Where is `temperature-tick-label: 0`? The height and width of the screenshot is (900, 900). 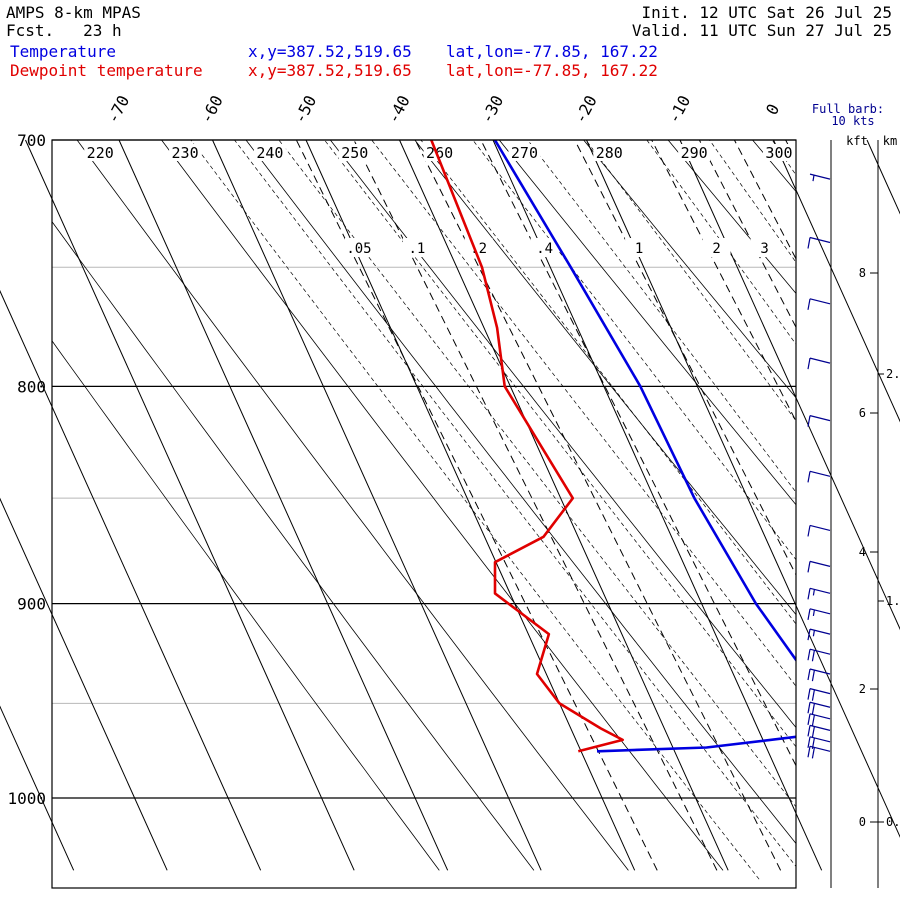
temperature-tick-label: 0 is located at coordinates (772, 109).